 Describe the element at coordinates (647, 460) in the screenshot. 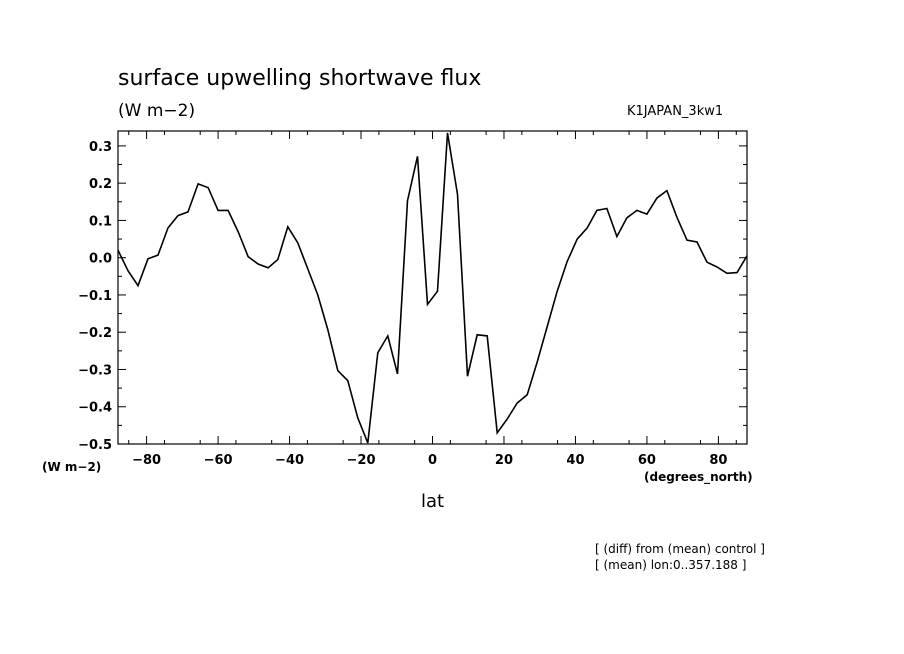

I see `x-tick-label: 60` at that location.